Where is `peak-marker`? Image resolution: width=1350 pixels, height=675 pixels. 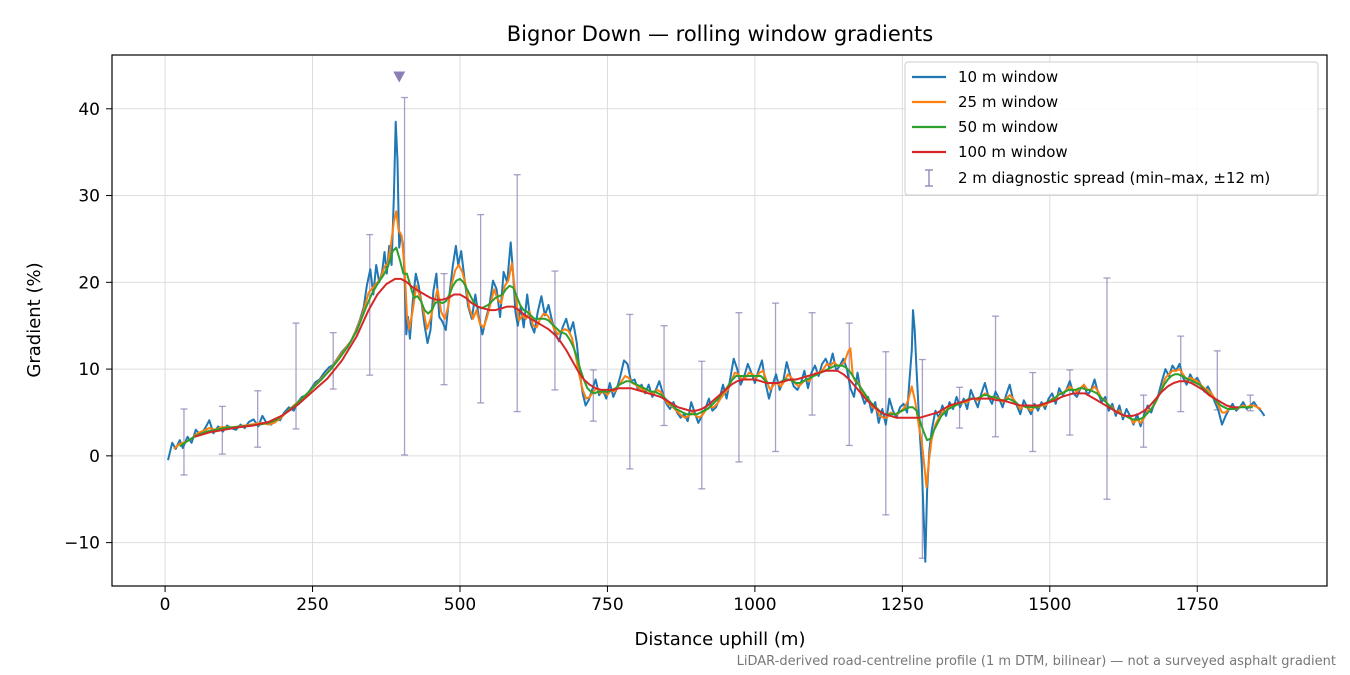
peak-marker is located at coordinates (399, 77).